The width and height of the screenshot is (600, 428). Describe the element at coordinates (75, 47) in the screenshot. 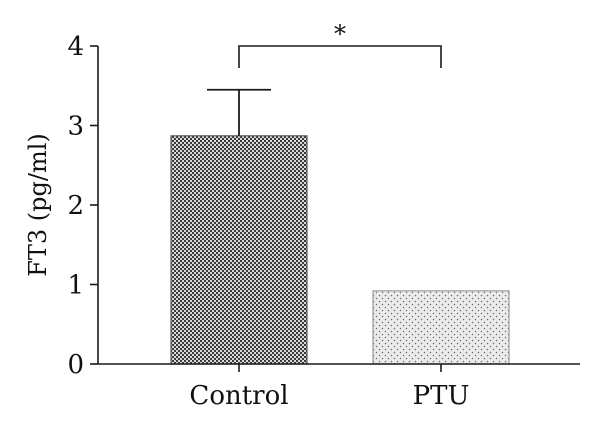

I see `y-tick-label: 4` at that location.